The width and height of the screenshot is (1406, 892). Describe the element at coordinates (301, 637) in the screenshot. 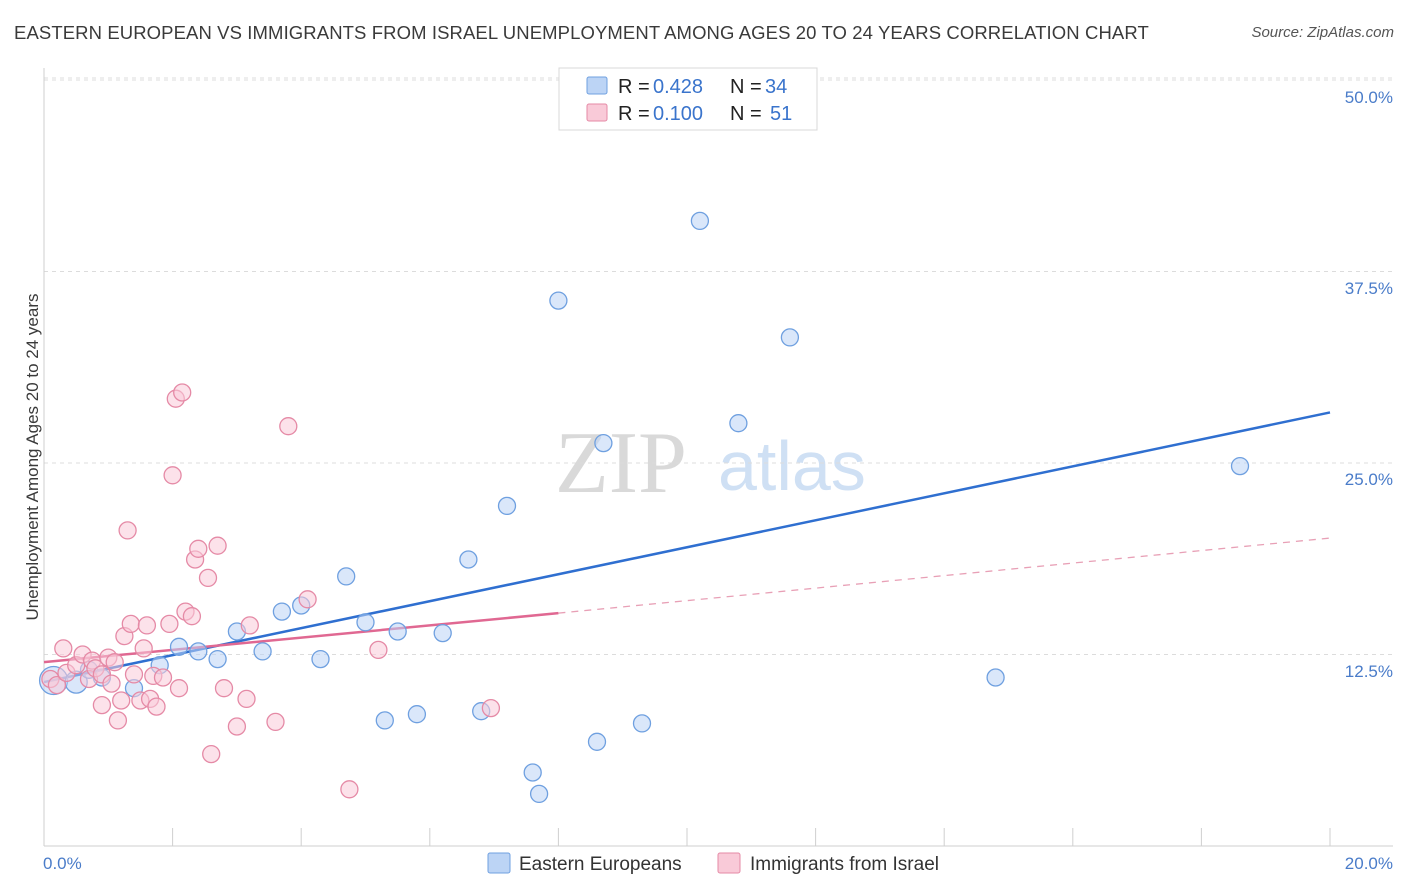

I see `trend-line-immigrants-from-israel` at that location.